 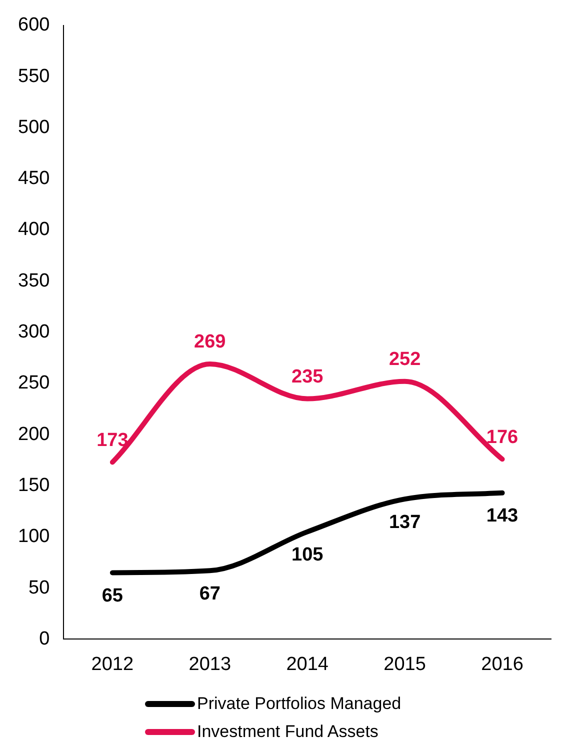 I want to click on data-label: 105, so click(x=308, y=555).